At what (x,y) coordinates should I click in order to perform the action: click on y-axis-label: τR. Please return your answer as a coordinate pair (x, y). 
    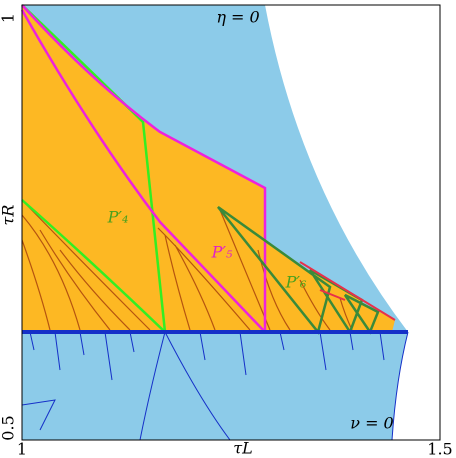
    Looking at the image, I should click on (9, 215).